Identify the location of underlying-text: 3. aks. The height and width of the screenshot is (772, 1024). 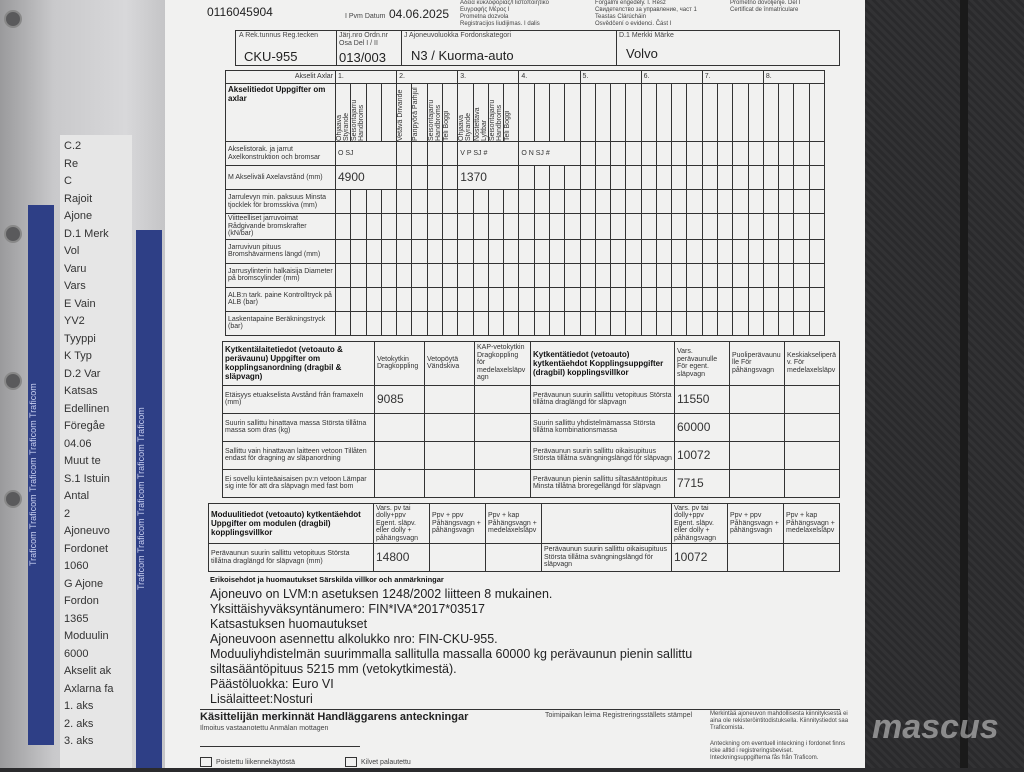
(79, 741).